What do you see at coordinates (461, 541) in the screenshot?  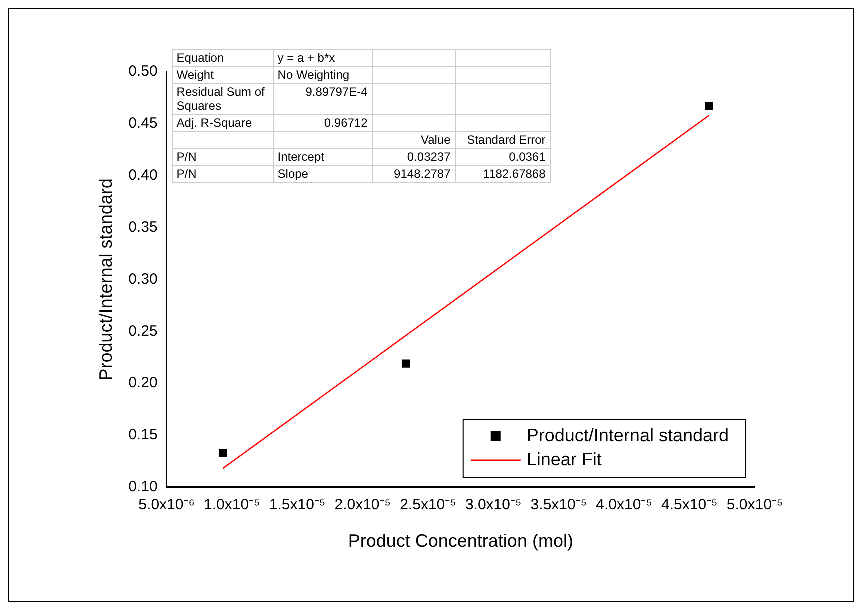 I see `x-axis-title: Product Concentration (mol)` at bounding box center [461, 541].